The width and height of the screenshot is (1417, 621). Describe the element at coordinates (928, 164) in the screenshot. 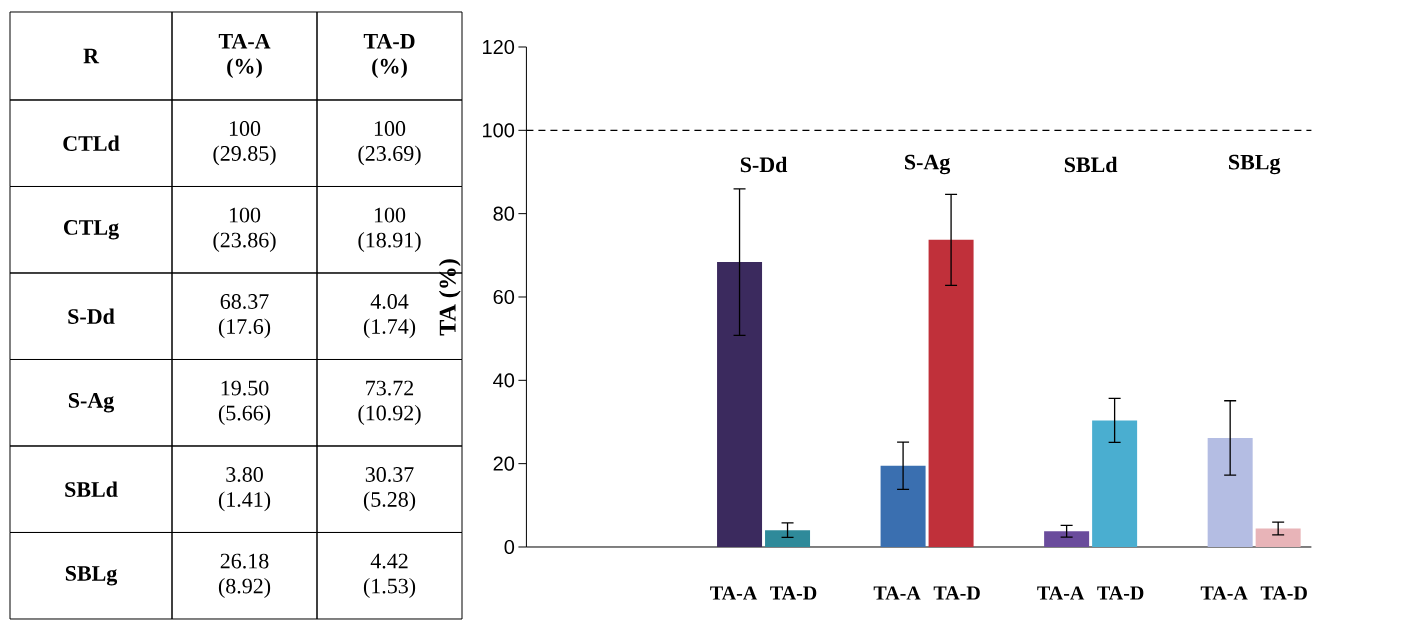

I see `x-tick-label: S-Ag` at that location.